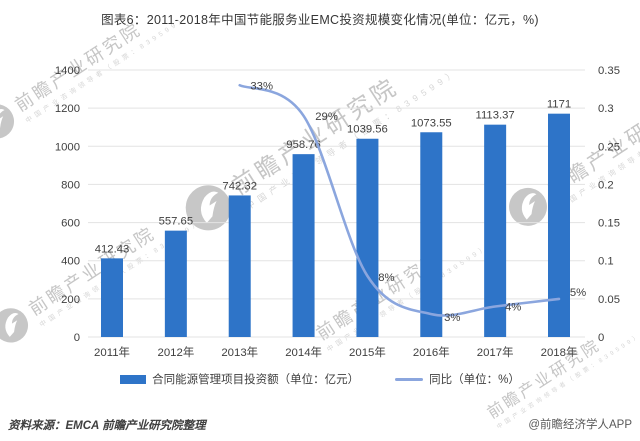  I want to click on right-axis-tick-label: 0.3, so click(606, 109).